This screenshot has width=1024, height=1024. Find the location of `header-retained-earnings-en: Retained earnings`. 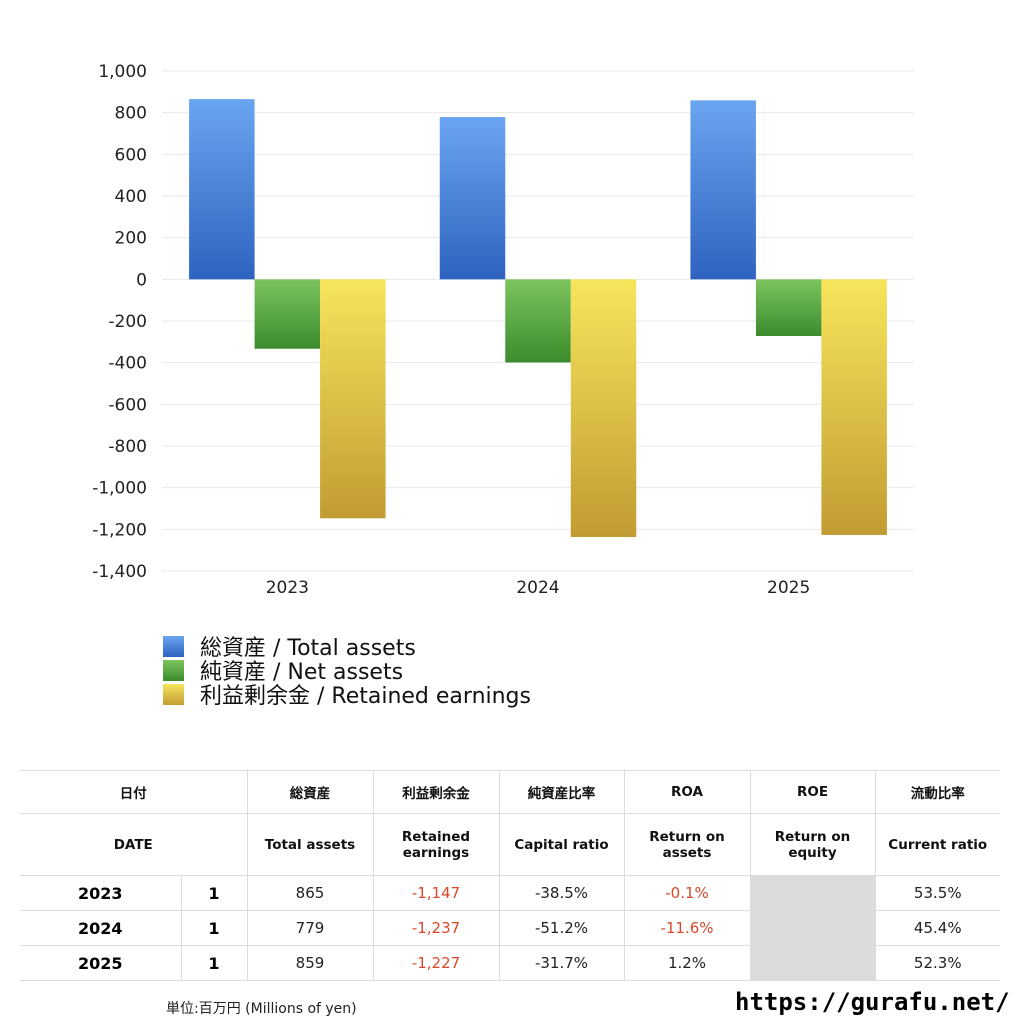

header-retained-earnings-en: Retained earnings is located at coordinates (436, 844).